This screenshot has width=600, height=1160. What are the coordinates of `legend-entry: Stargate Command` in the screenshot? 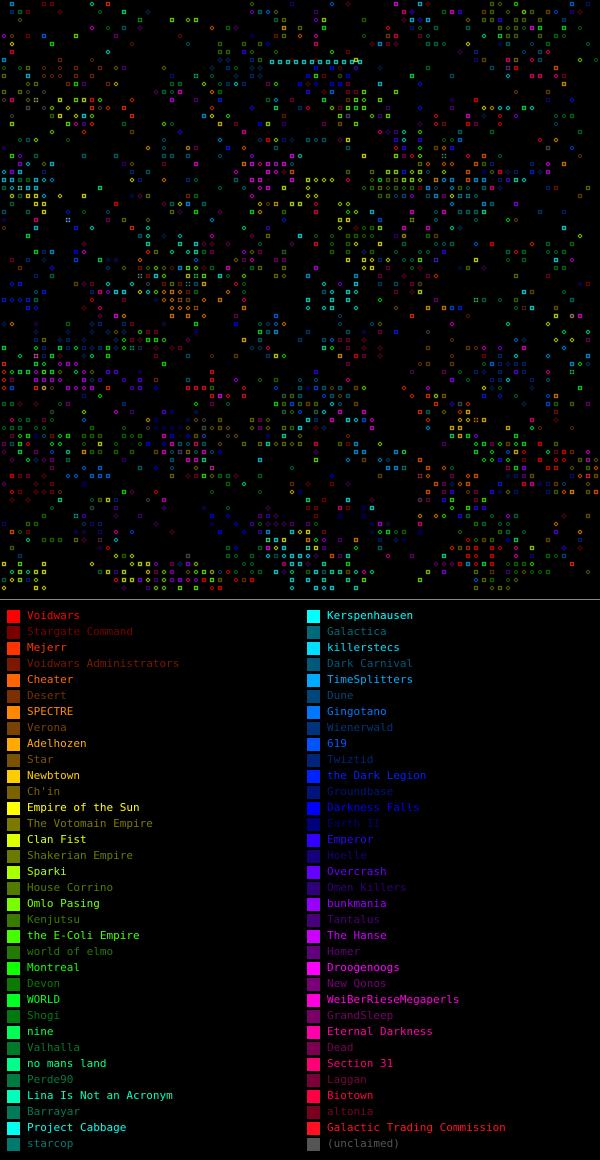 It's located at (93, 632).